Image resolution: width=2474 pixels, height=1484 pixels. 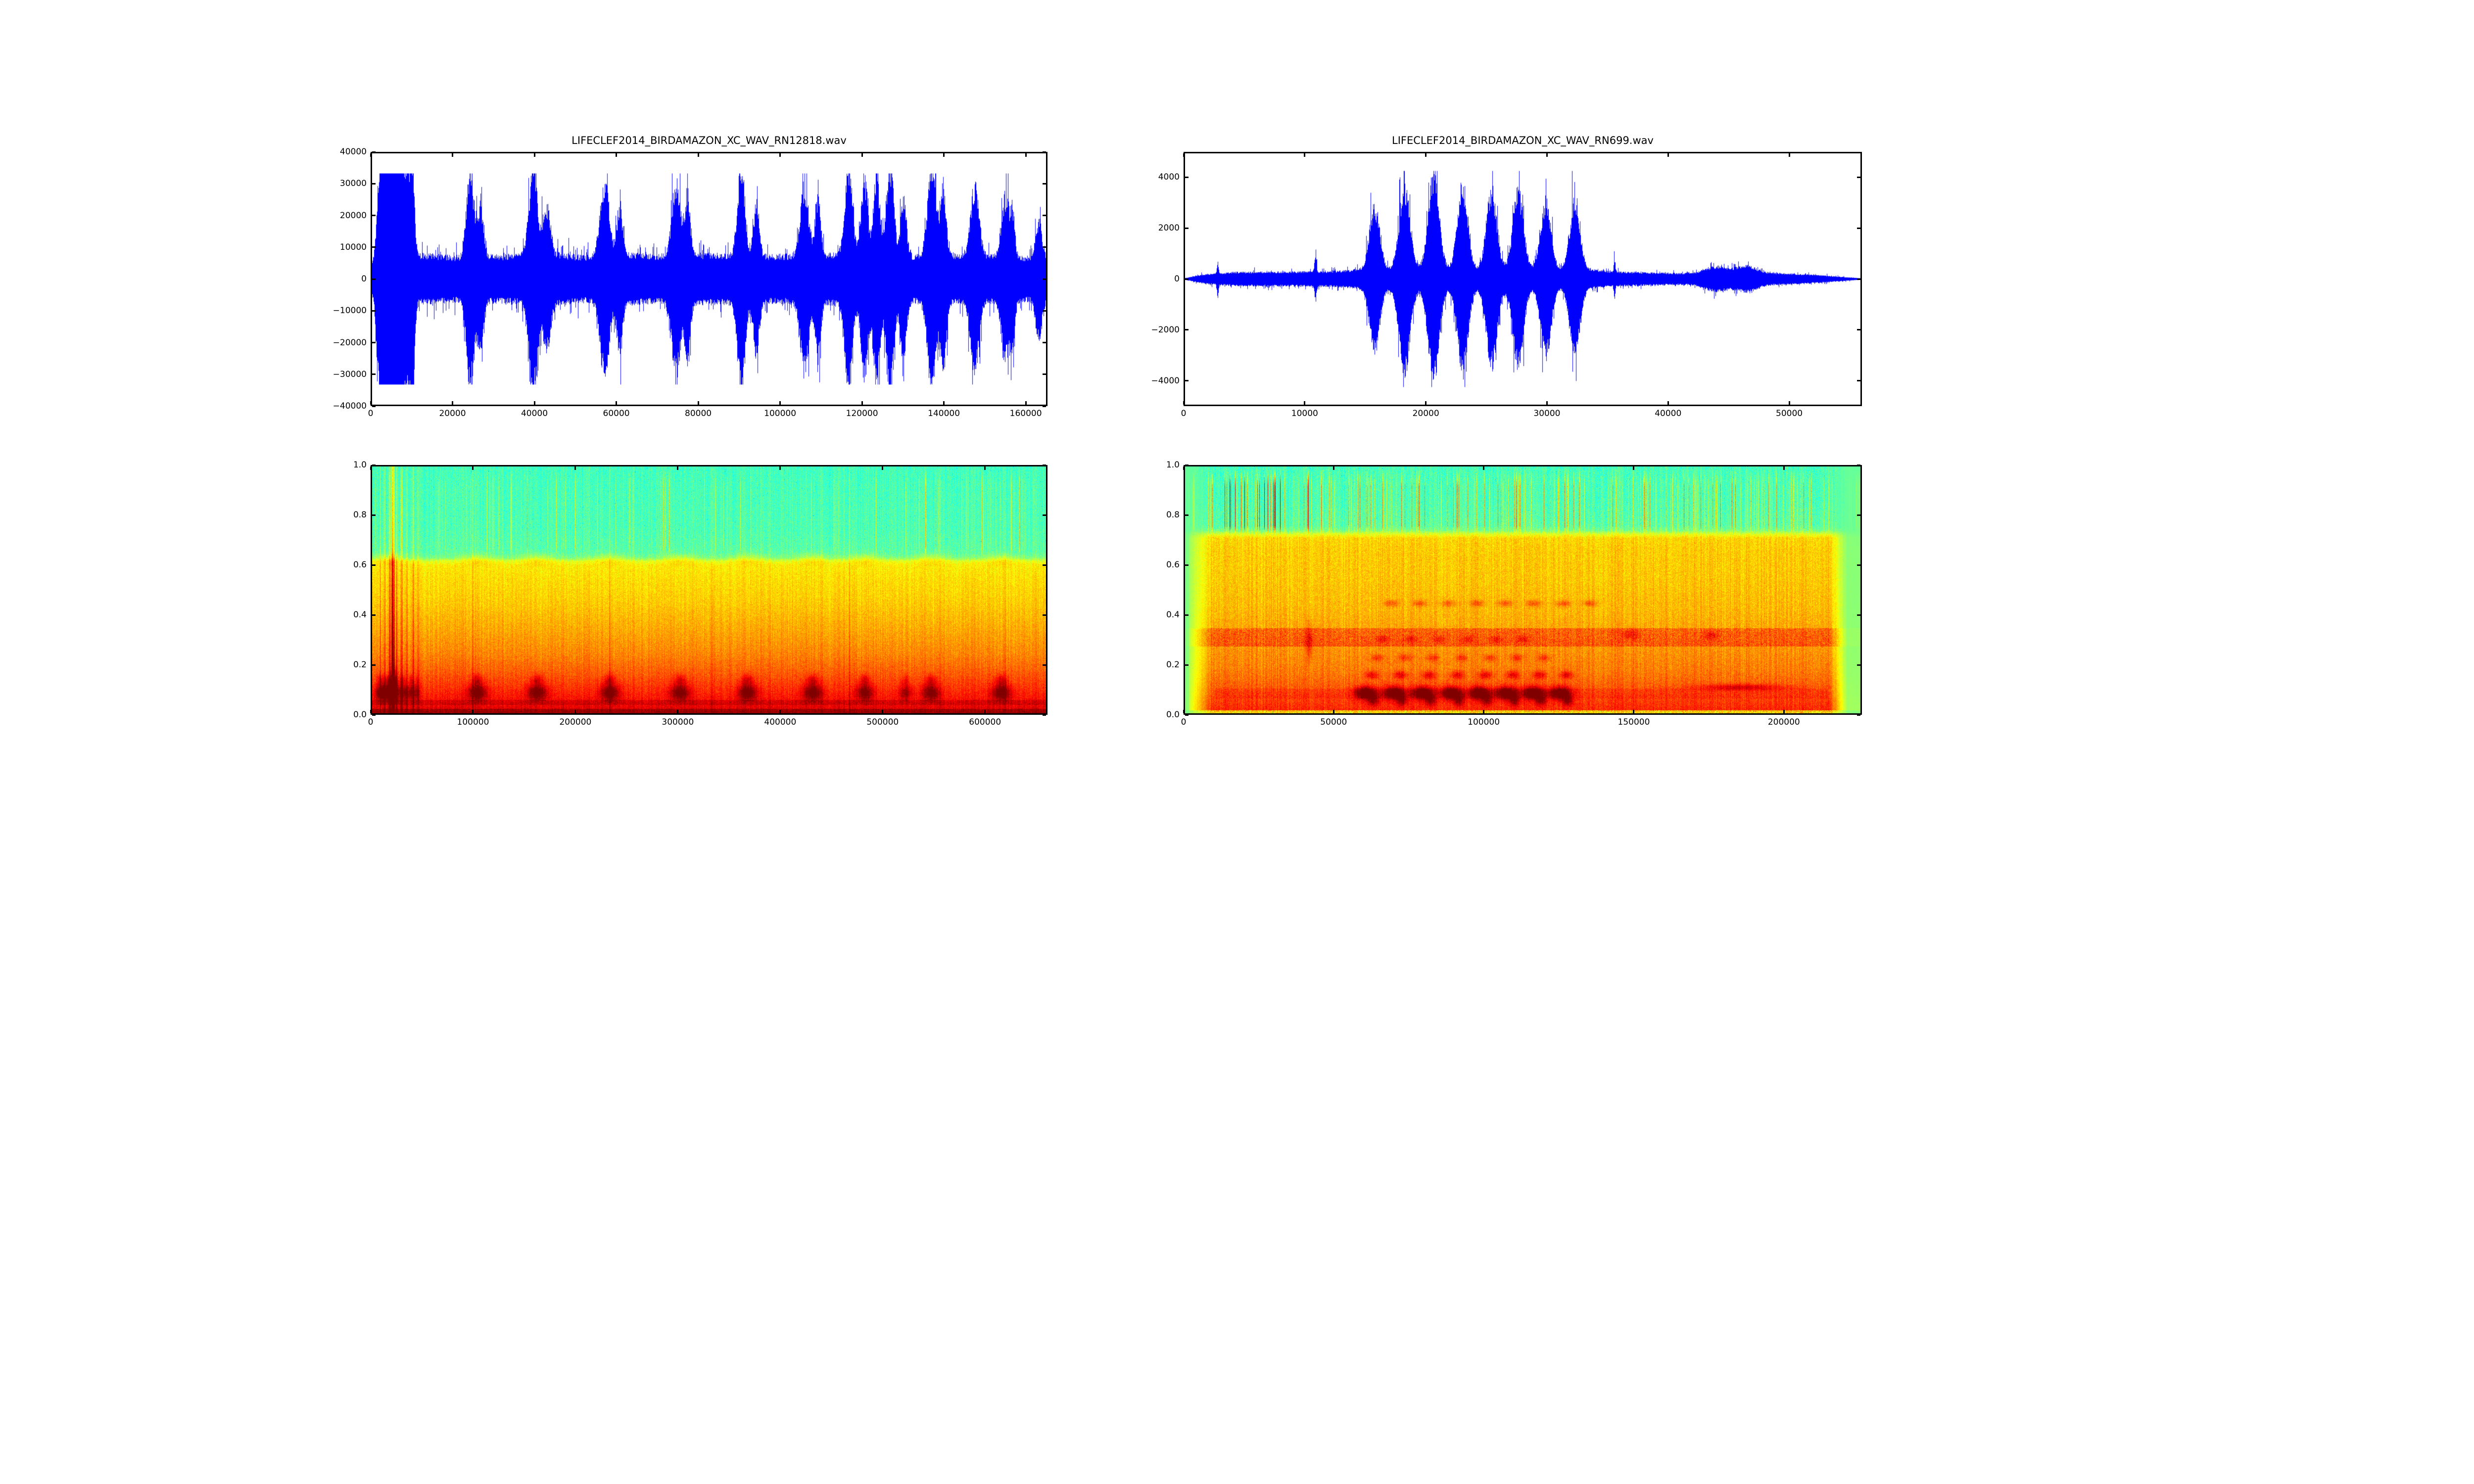 I want to click on y-tick-label: −20000, so click(x=350, y=342).